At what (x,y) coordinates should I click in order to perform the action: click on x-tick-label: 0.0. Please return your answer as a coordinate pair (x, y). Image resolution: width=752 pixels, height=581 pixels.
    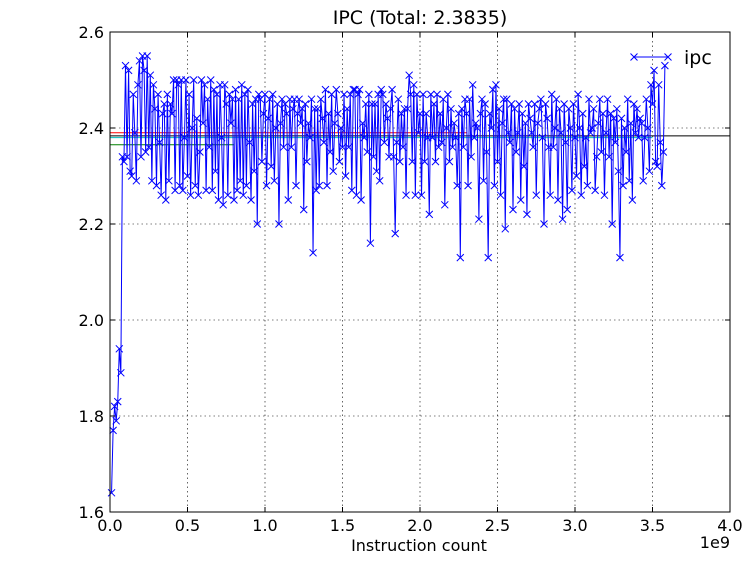
    Looking at the image, I should click on (109, 525).